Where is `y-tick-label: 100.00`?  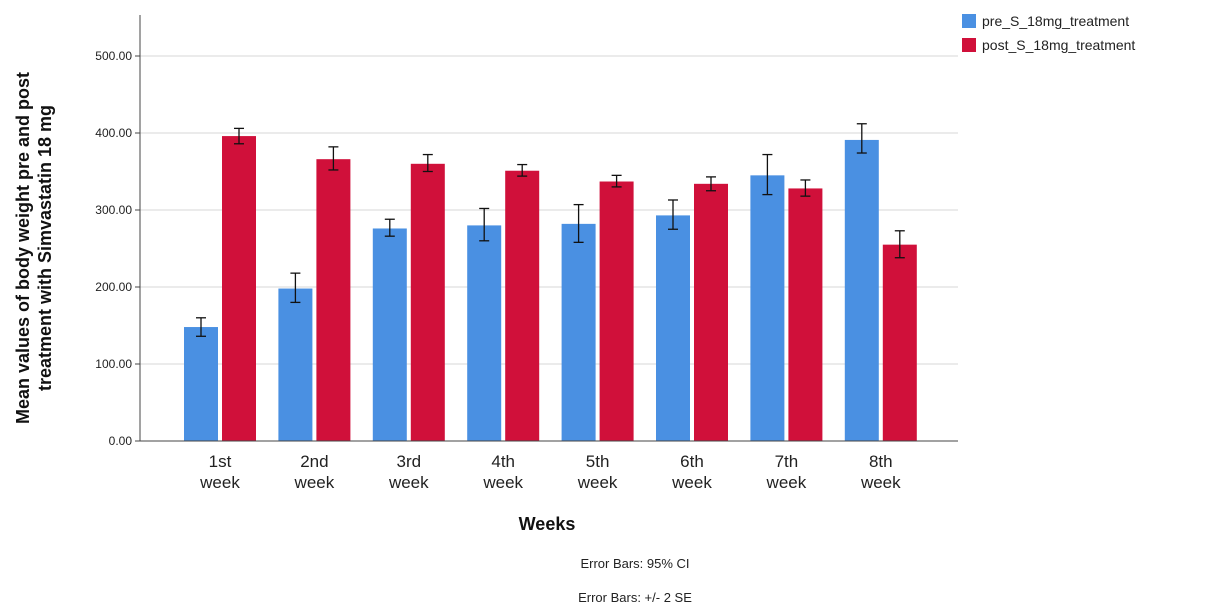
y-tick-label: 100.00 is located at coordinates (113, 364).